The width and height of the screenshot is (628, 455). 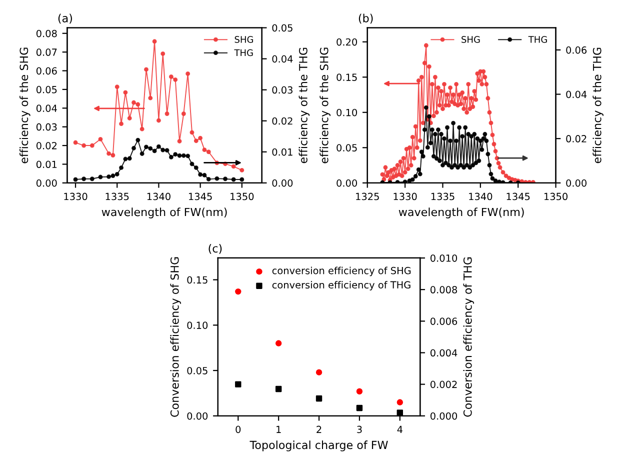 I want to click on y2-tick-label: 0.01, so click(x=282, y=152).